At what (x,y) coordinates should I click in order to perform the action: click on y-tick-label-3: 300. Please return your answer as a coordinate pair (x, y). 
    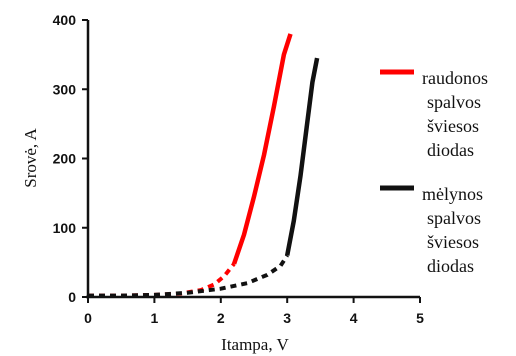
    Looking at the image, I should click on (65, 89).